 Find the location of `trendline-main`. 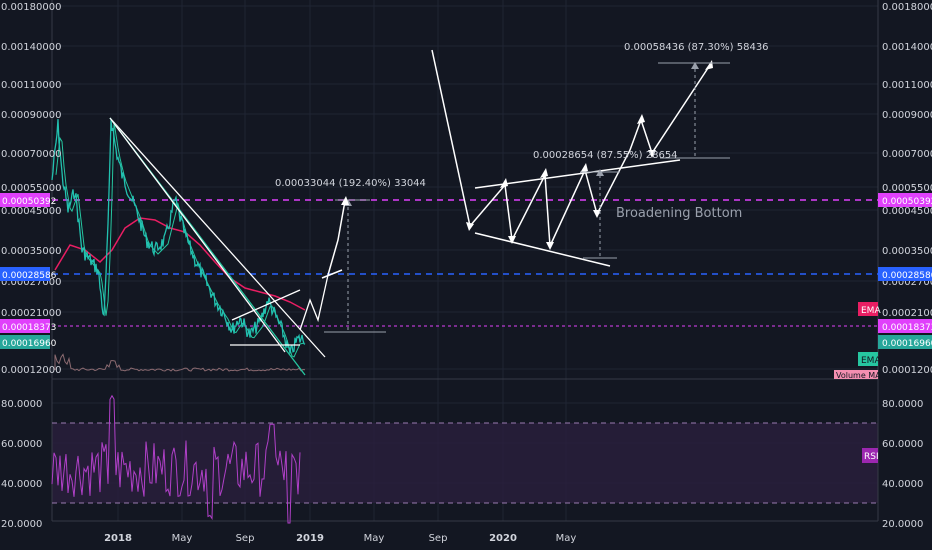

trendline-main is located at coordinates (217, 237).